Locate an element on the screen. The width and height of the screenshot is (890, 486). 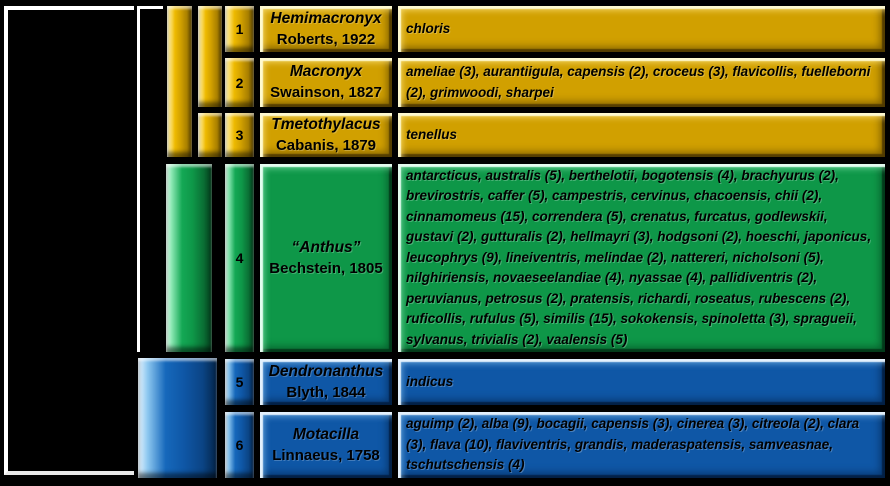
genus-cell: Tmetothylacus Cabanis, 1879 is located at coordinates (326, 135).